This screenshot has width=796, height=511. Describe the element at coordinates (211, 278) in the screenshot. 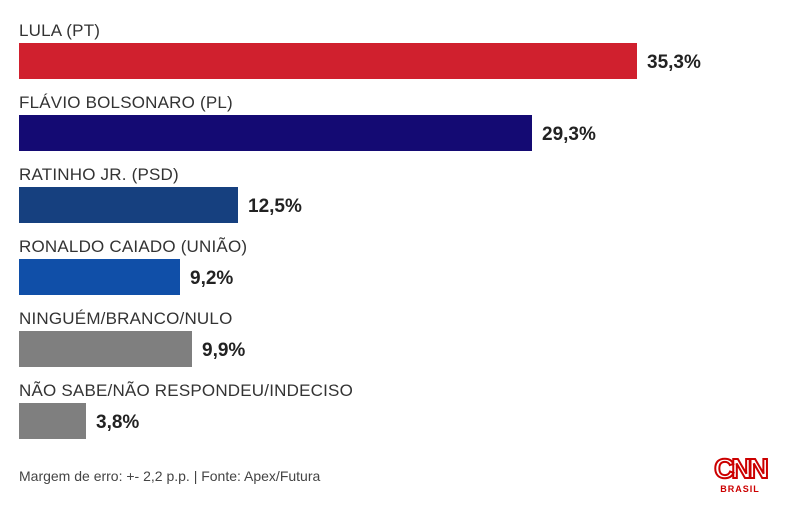

I see `value-label-ronaldo-caiado-uniao: 9,2%` at that location.